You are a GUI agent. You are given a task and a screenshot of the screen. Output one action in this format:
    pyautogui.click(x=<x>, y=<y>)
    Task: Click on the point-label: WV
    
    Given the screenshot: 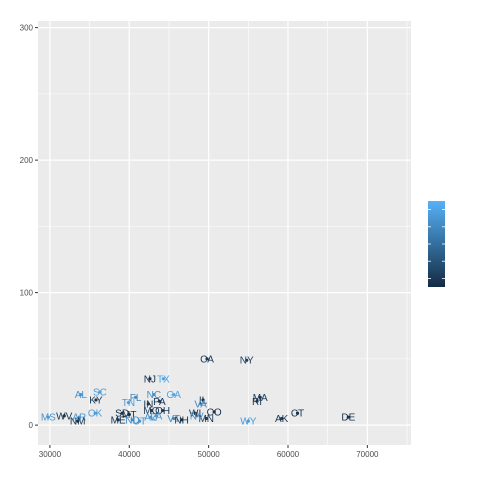 What is the action you would take?
    pyautogui.click(x=64, y=416)
    